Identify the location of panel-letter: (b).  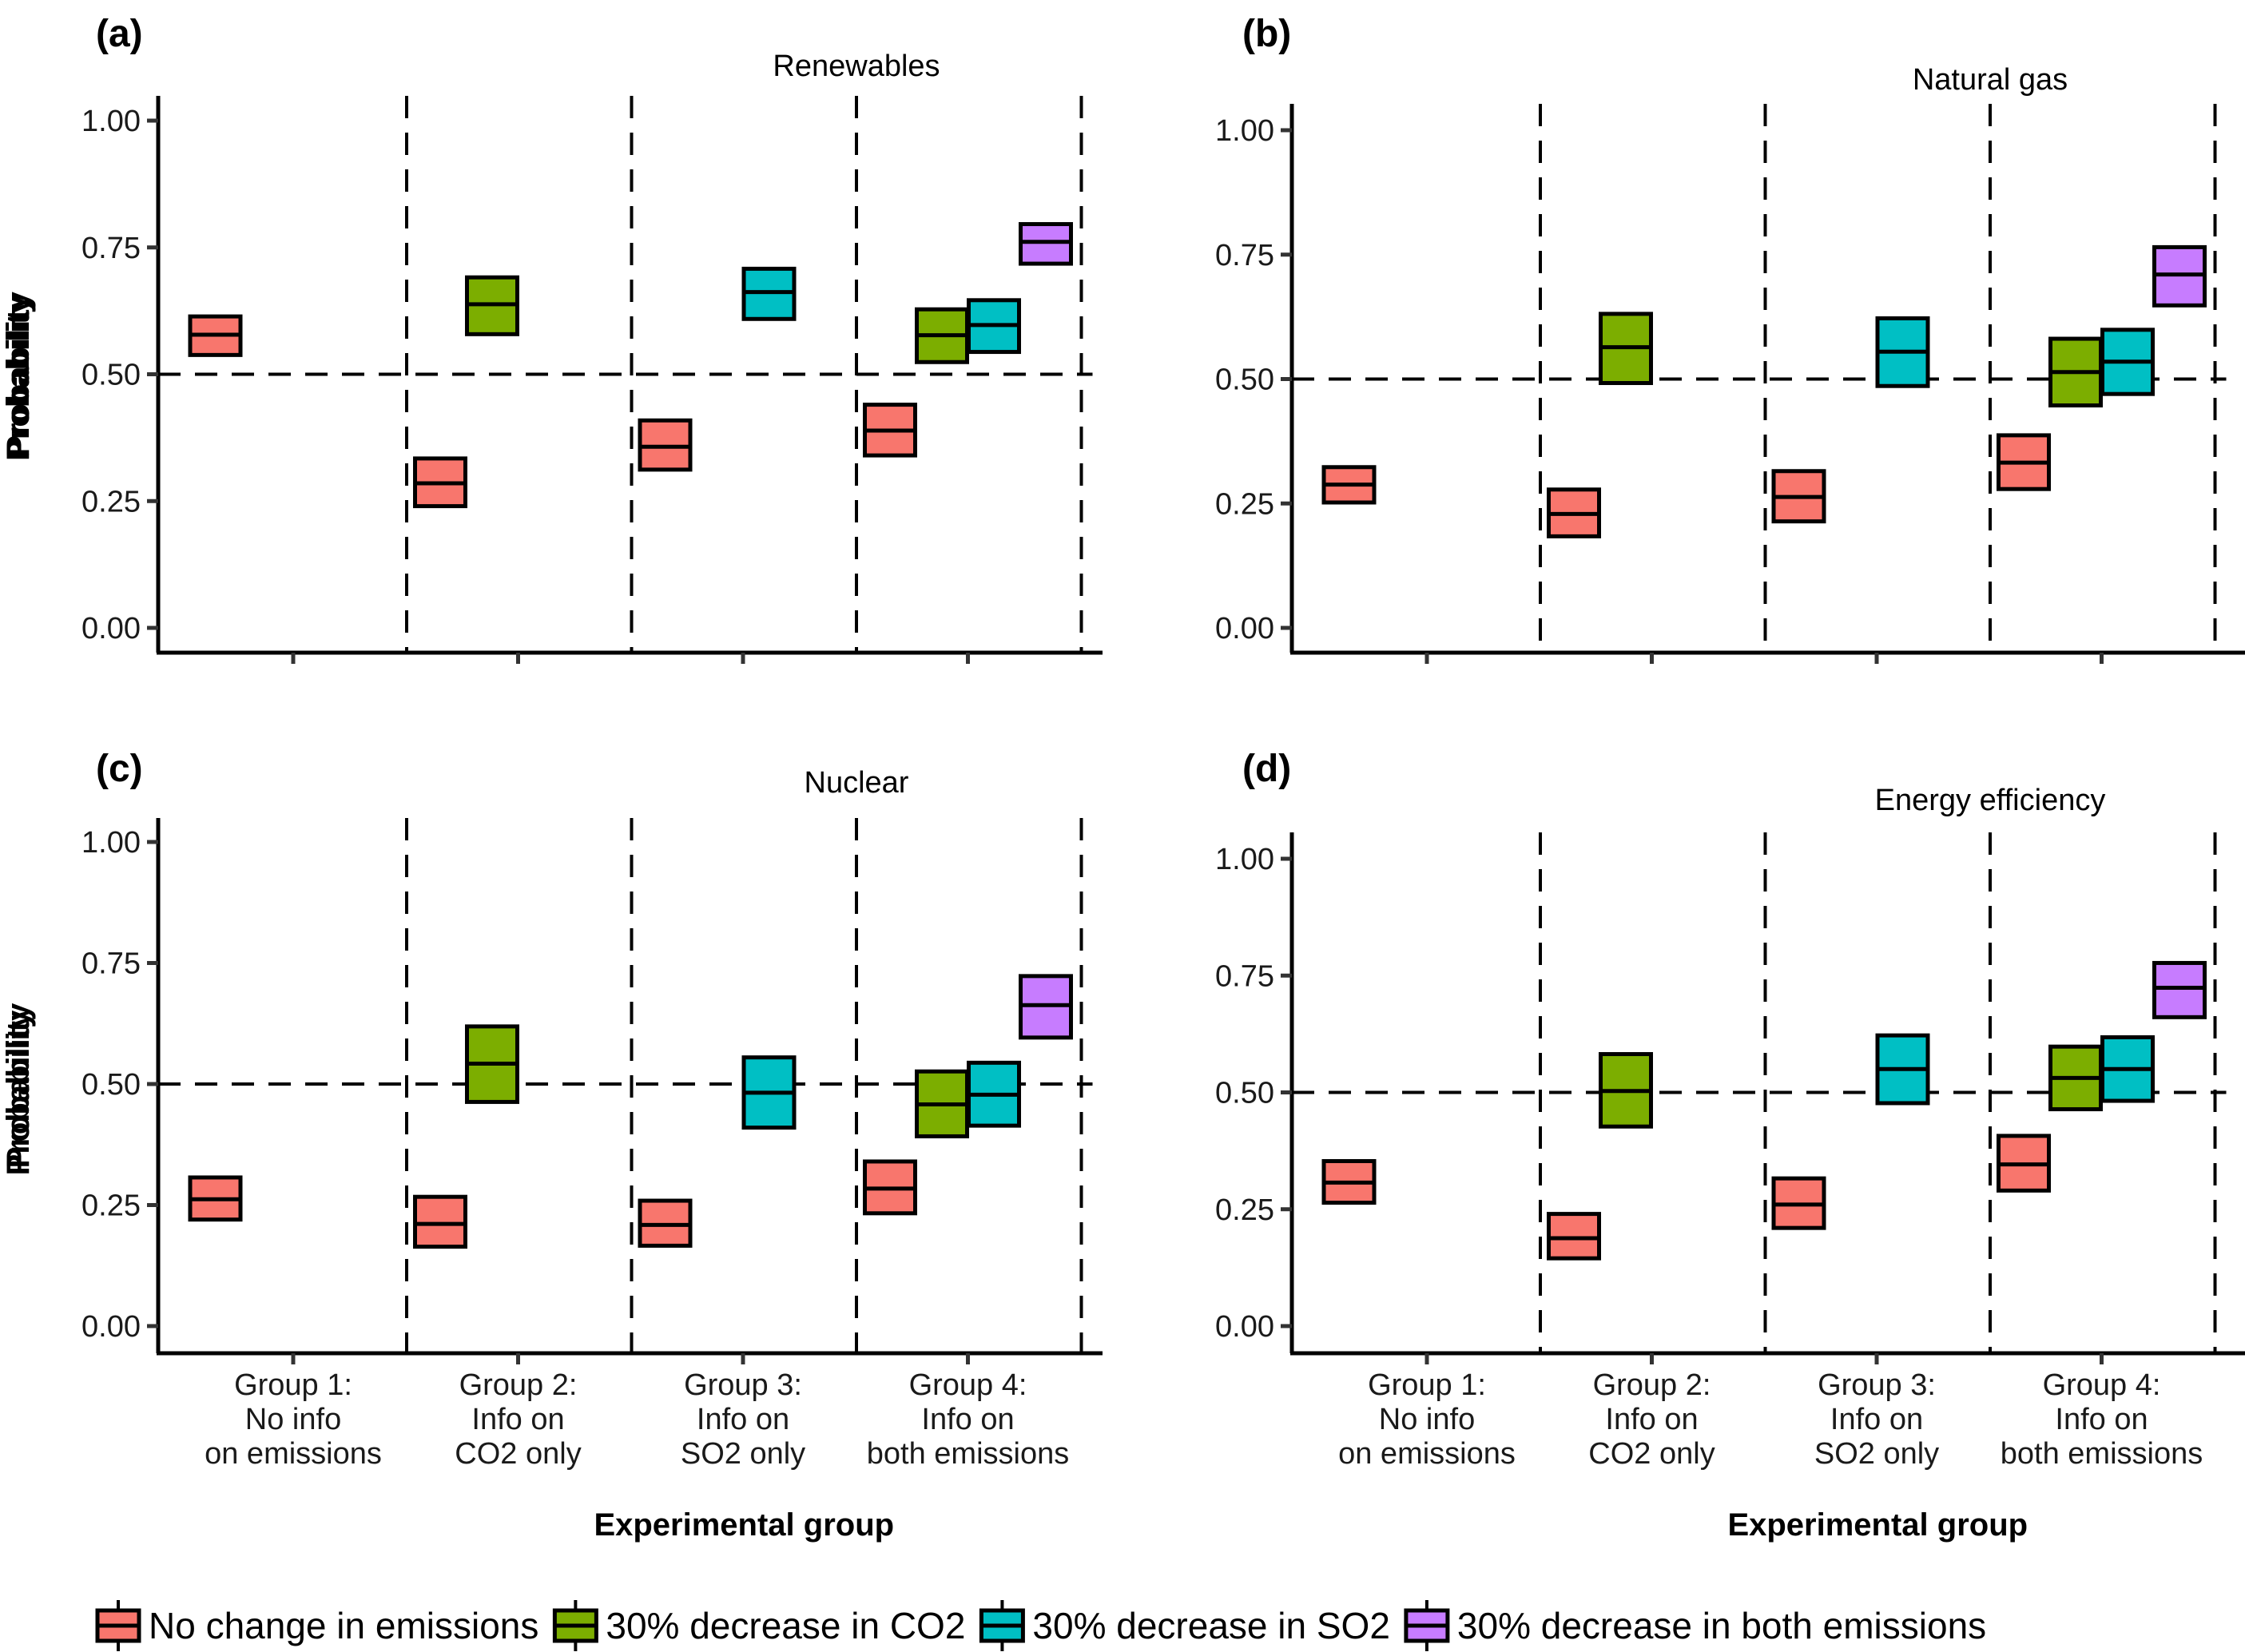
(1266, 34).